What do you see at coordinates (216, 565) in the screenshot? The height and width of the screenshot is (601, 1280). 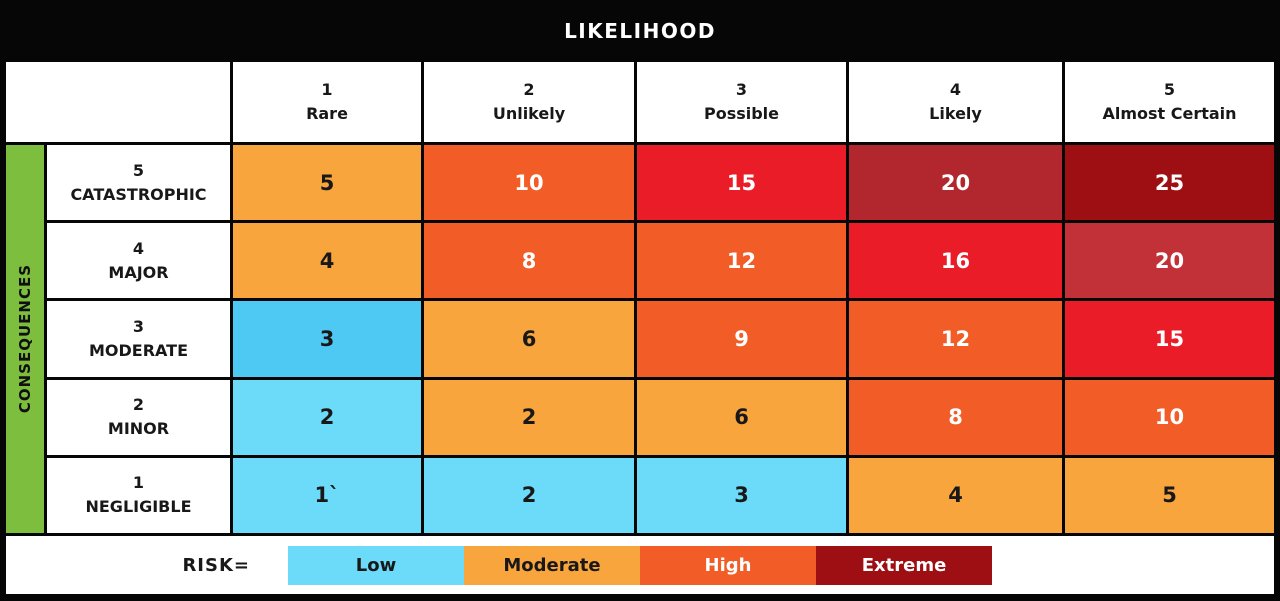 I see `legend-label: RISK=` at bounding box center [216, 565].